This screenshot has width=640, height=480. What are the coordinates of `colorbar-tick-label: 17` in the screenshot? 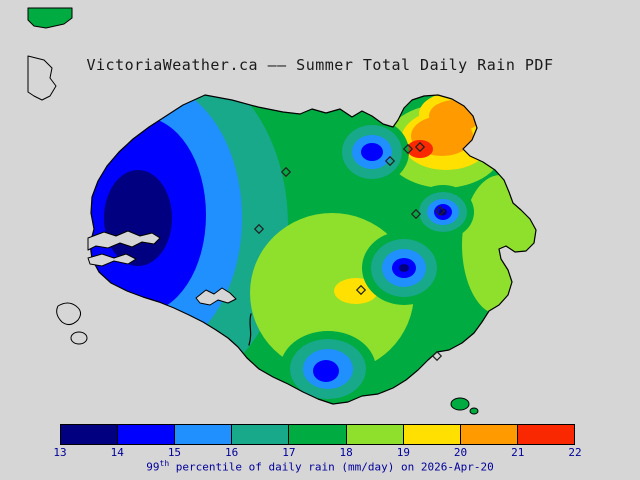 It's located at (289, 452).